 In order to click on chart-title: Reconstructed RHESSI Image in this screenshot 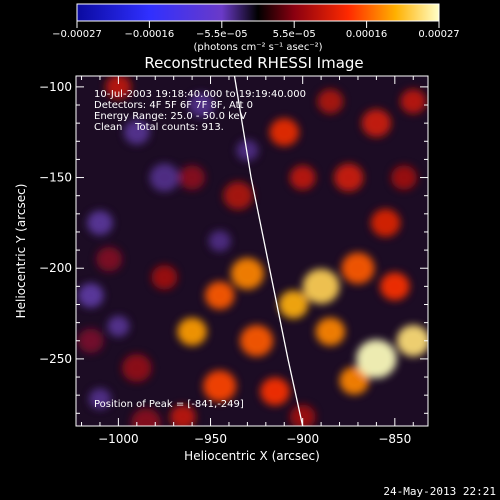, I will do `click(253, 63)`.